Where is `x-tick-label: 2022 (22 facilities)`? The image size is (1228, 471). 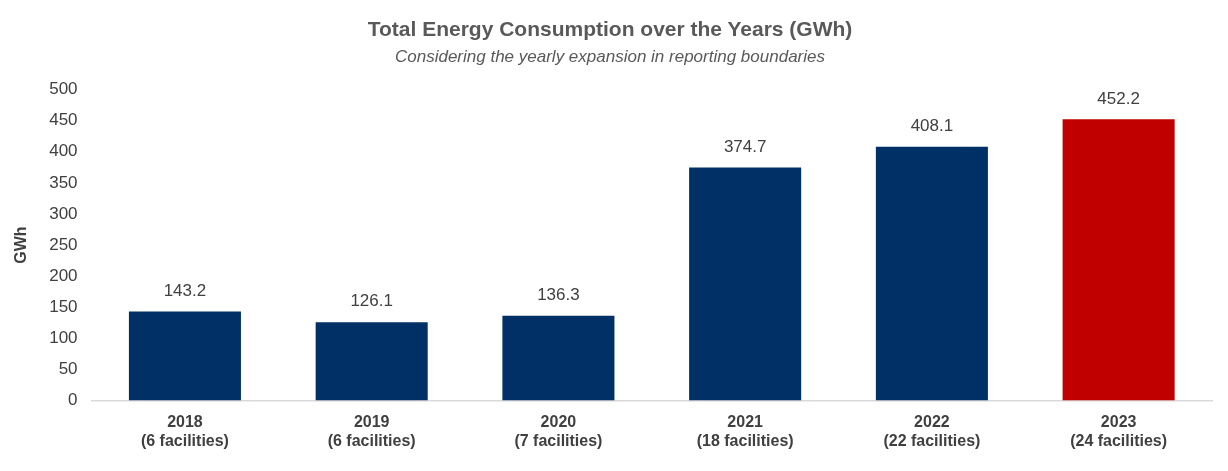
x-tick-label: 2022 (22 facilities) is located at coordinates (932, 430).